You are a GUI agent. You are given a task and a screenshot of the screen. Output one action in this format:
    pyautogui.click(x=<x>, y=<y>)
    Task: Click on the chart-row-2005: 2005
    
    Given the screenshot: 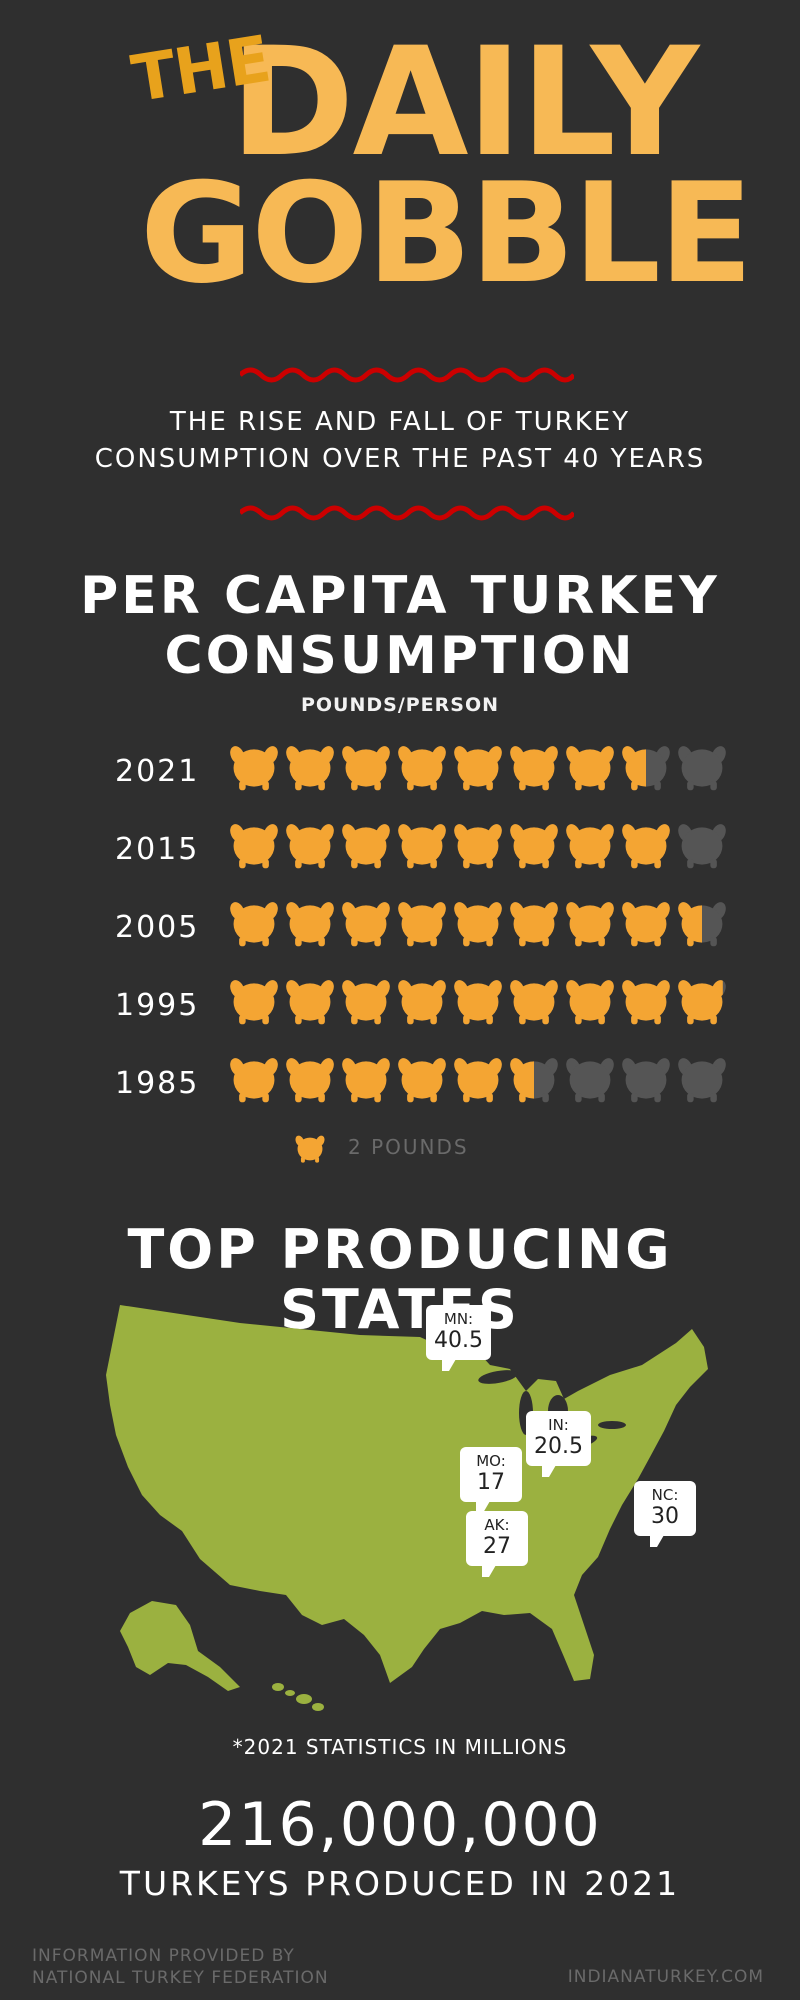 What is the action you would take?
    pyautogui.click(x=400, y=931)
    